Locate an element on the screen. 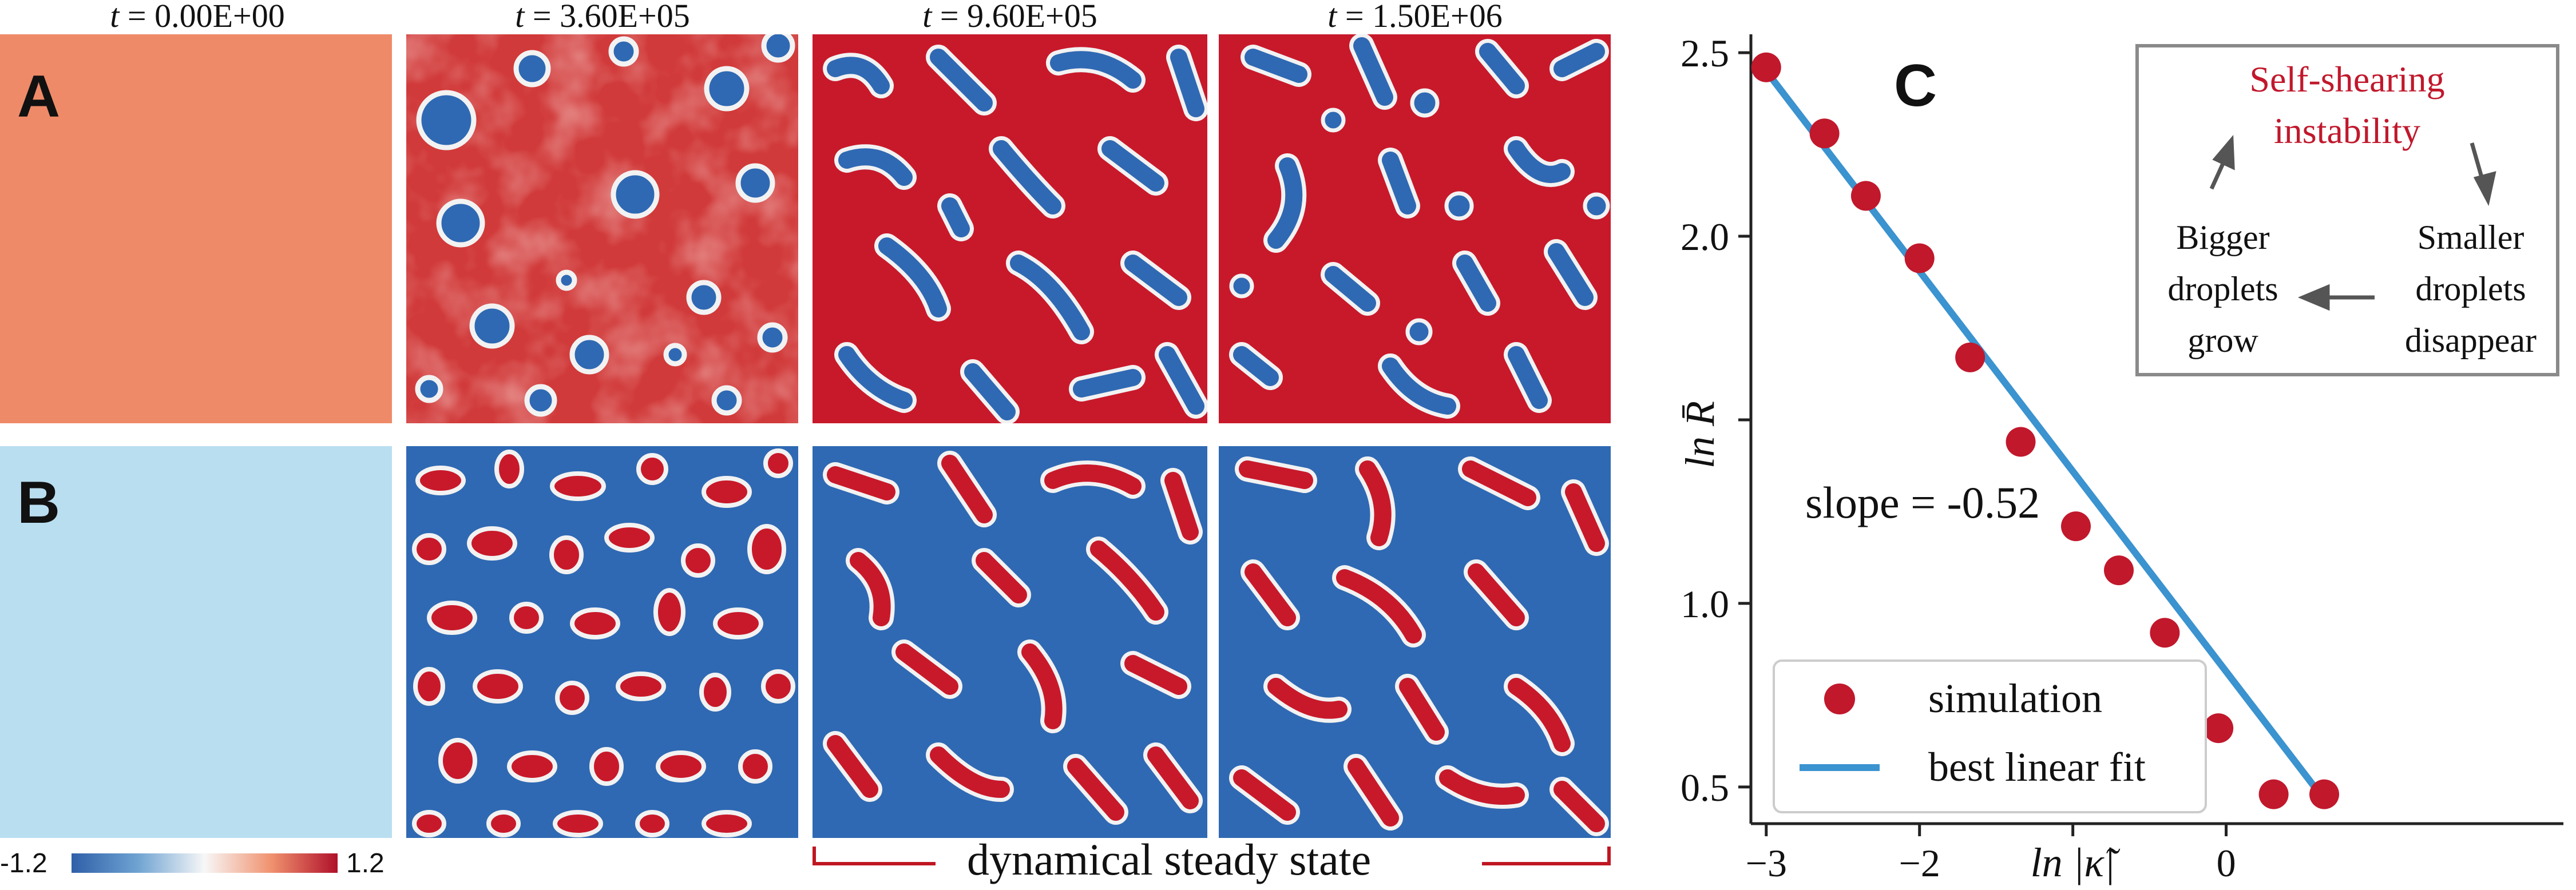  inset-title-line1: Self-shearing is located at coordinates (2347, 79).